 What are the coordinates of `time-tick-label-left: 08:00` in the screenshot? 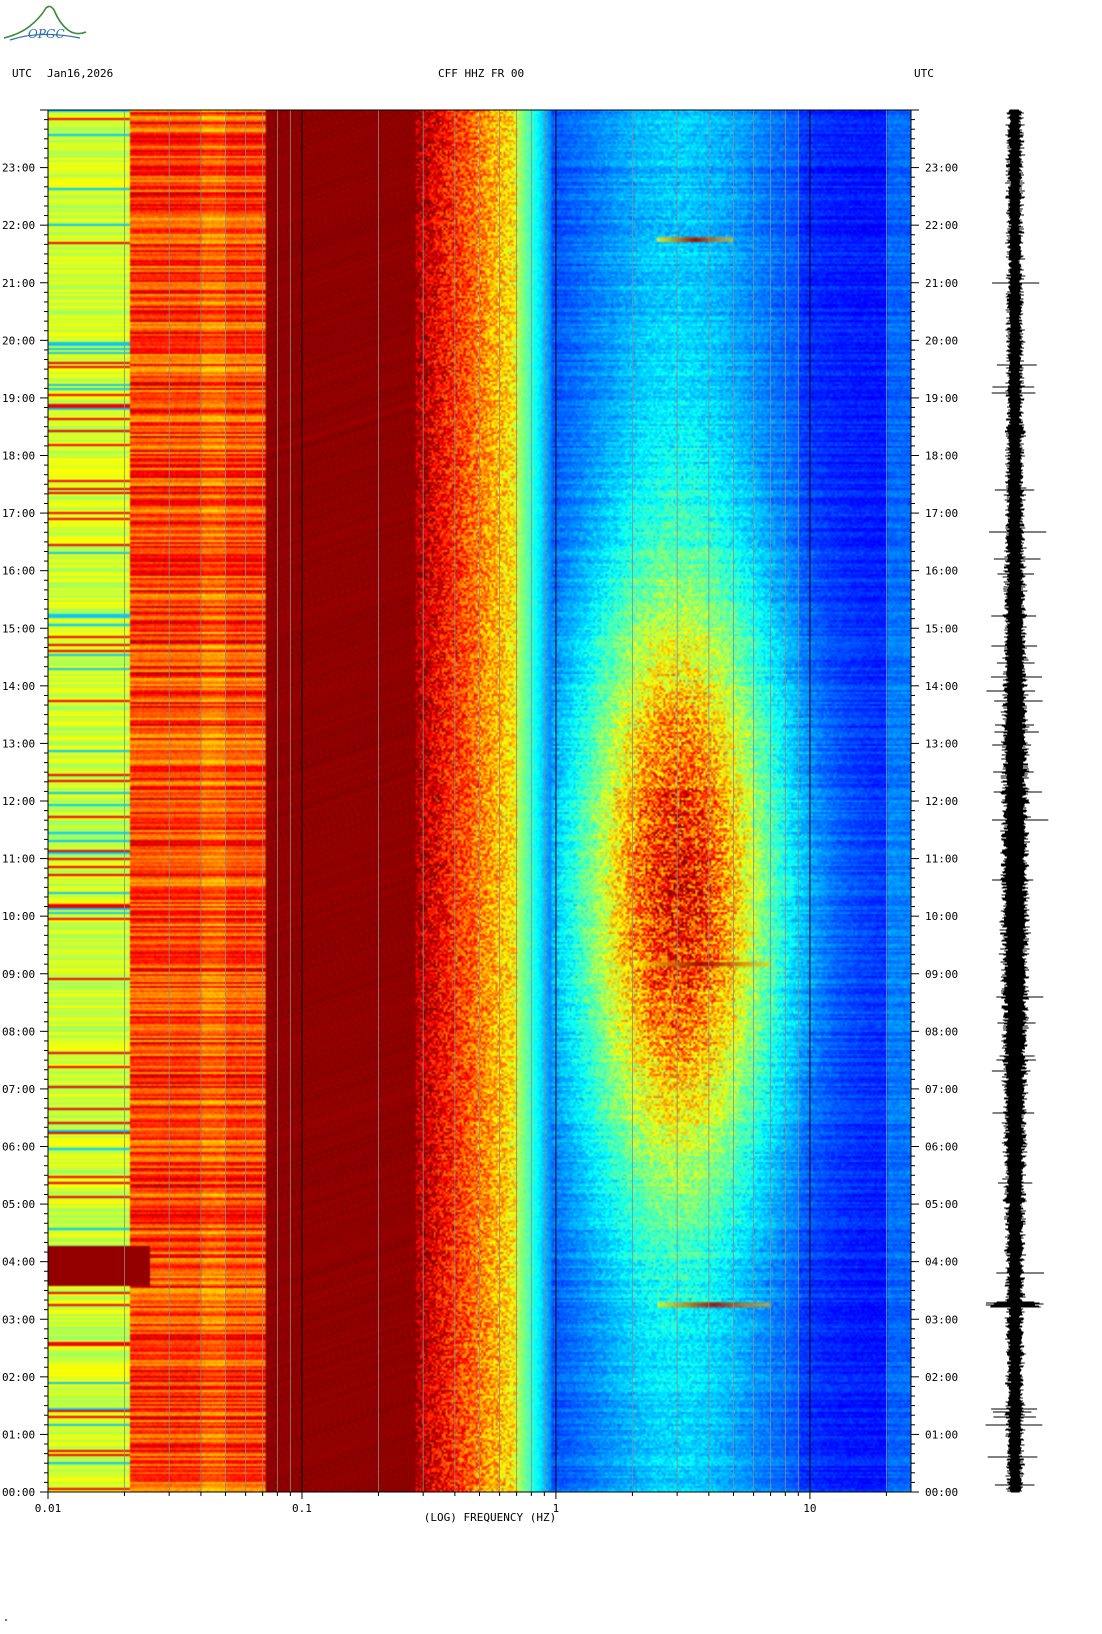 It's located at (18, 1031).